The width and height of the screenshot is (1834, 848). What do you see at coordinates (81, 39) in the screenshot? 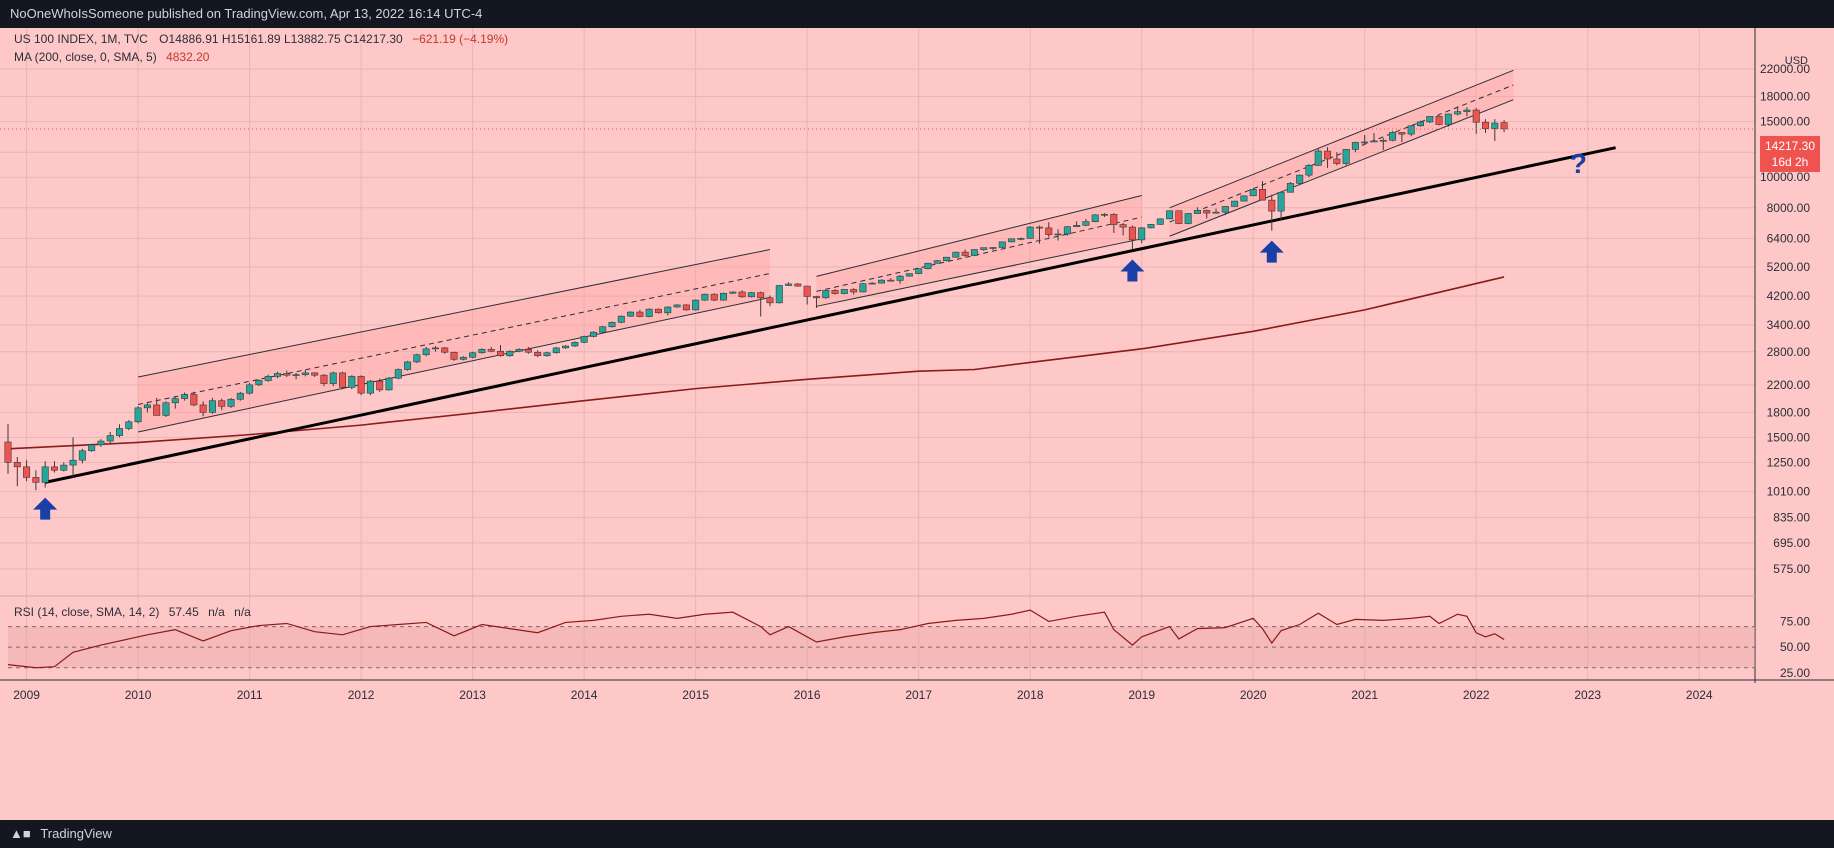
I see `legend-symbol: US 100 INDEX, 1M, TVC` at bounding box center [81, 39].